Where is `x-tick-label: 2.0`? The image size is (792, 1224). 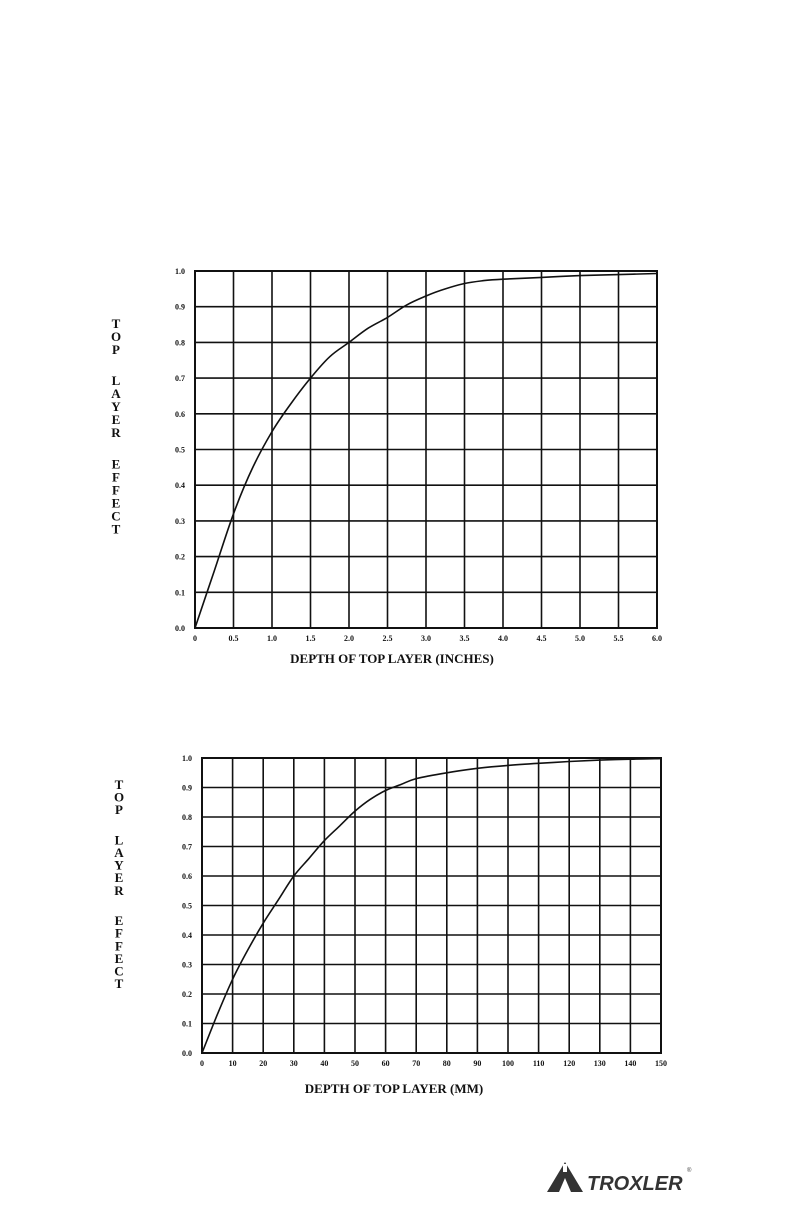 x-tick-label: 2.0 is located at coordinates (349, 638).